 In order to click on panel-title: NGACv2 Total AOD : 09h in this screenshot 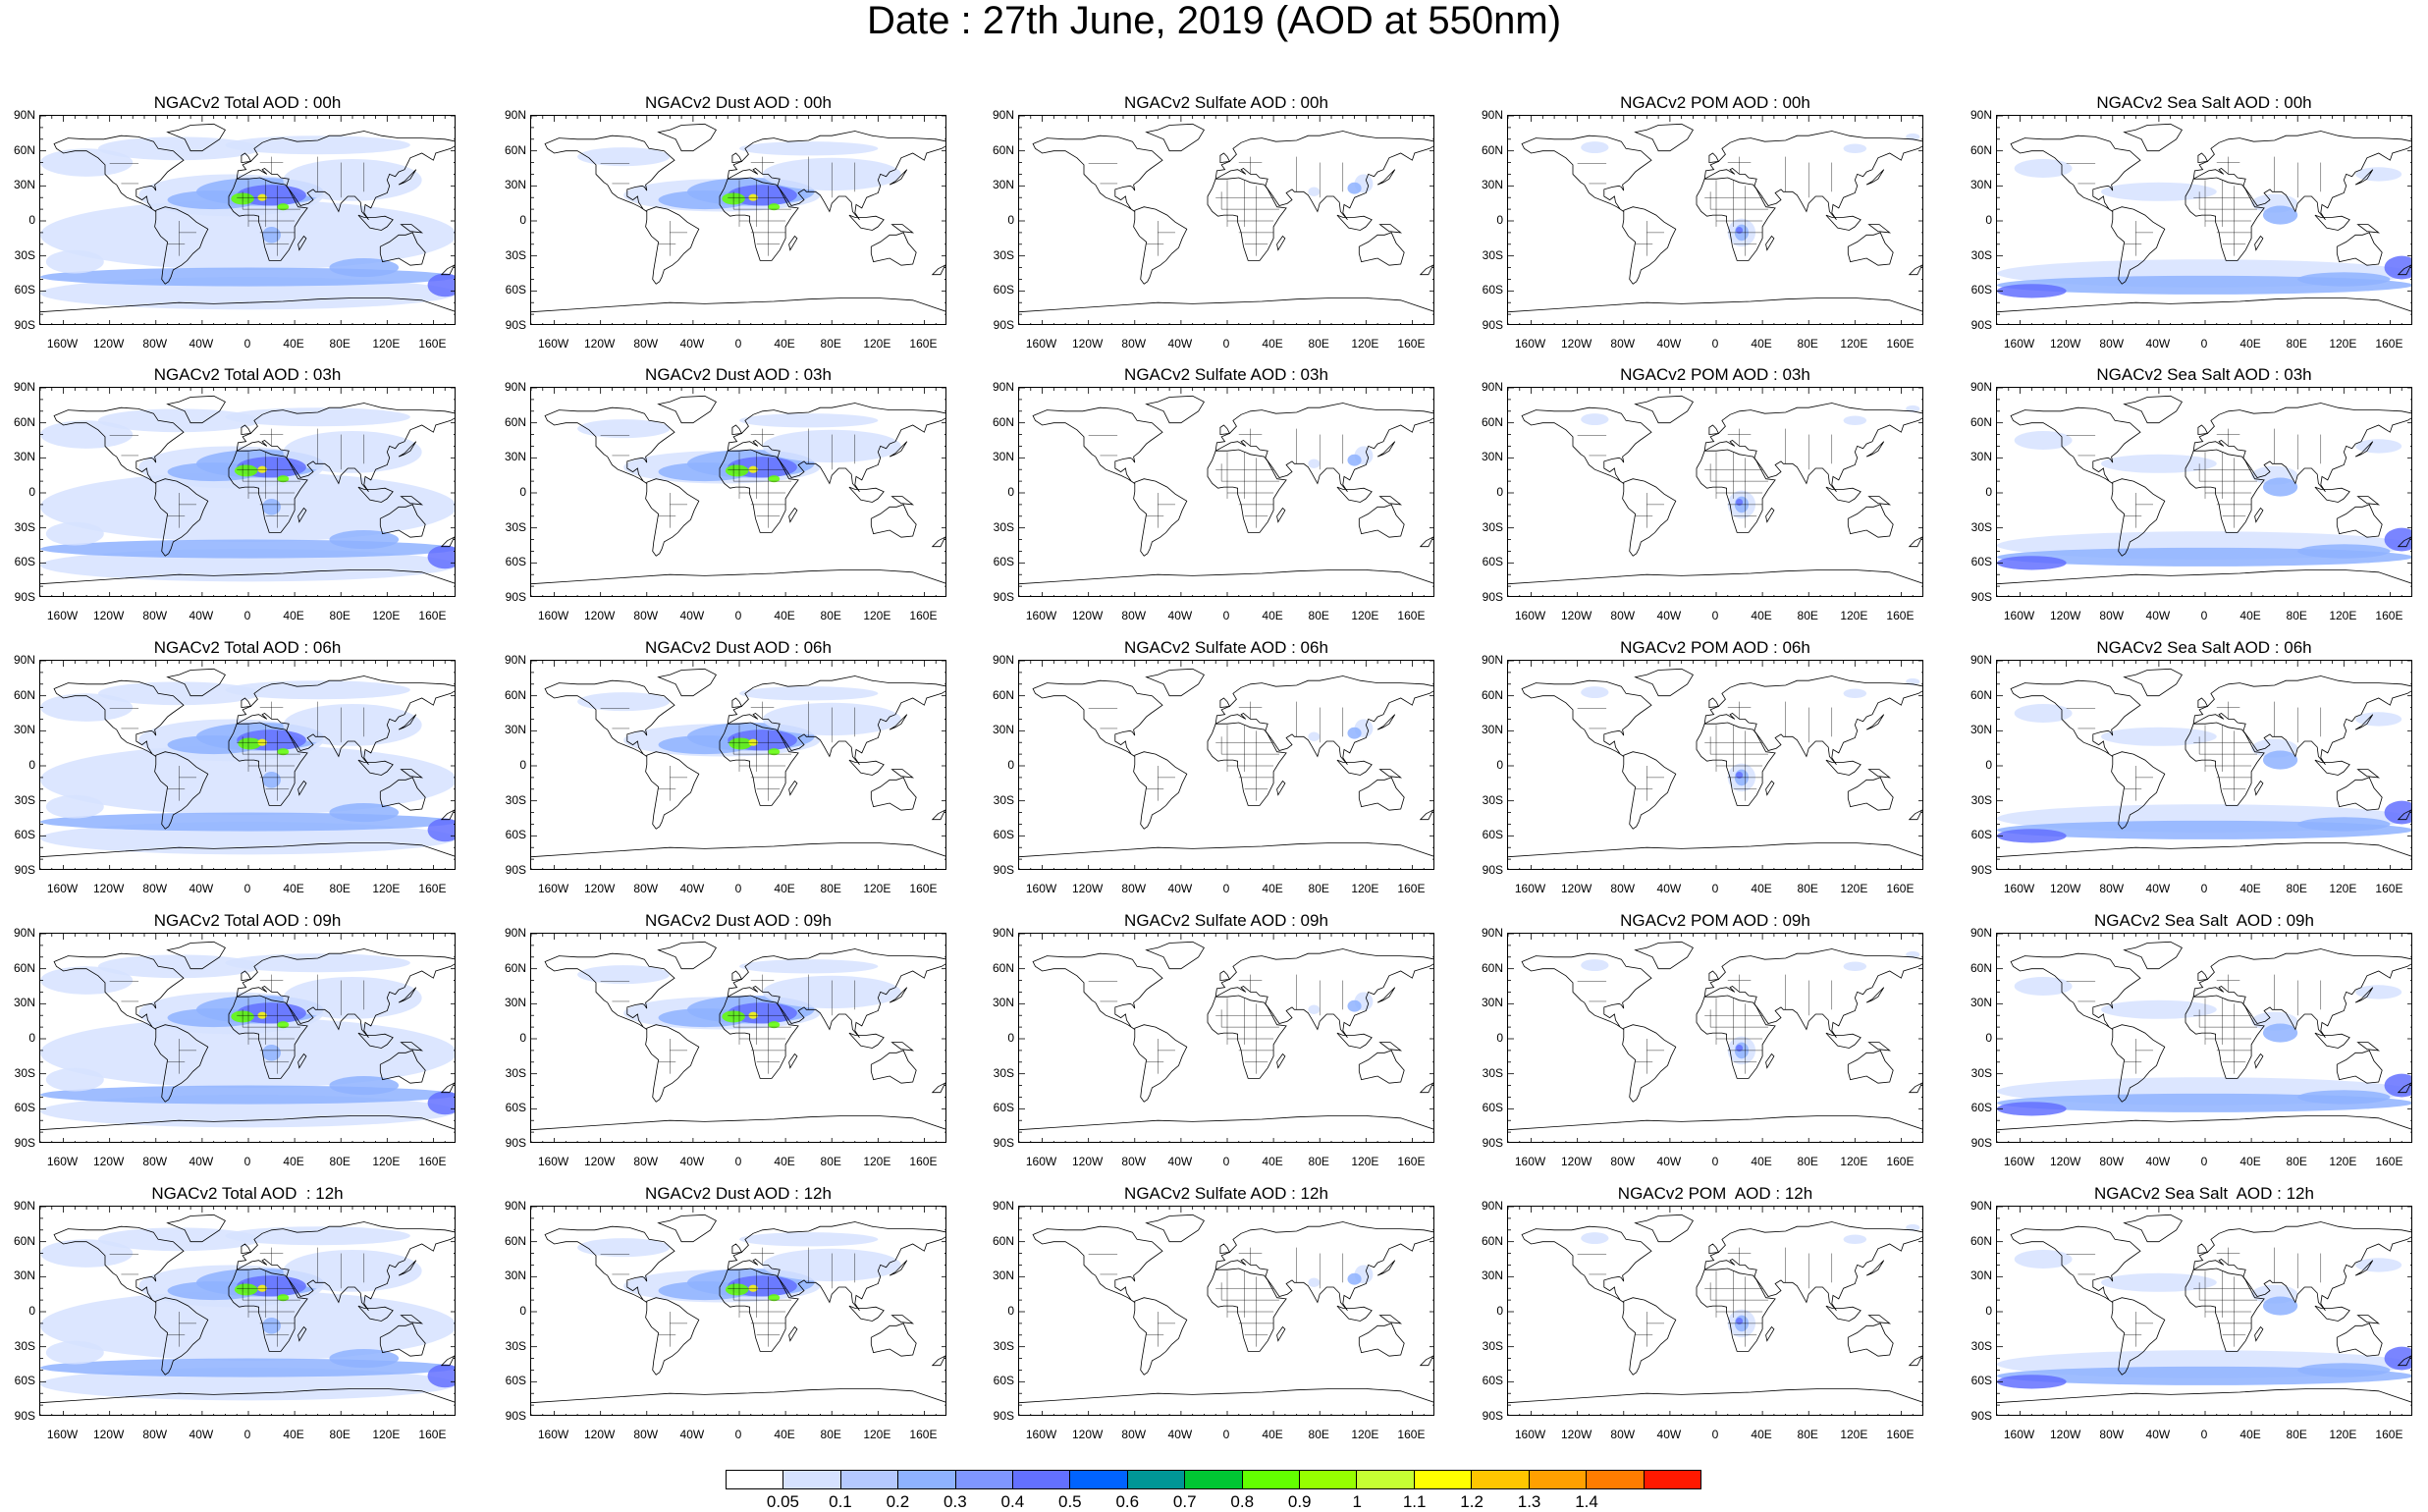, I will do `click(248, 921)`.